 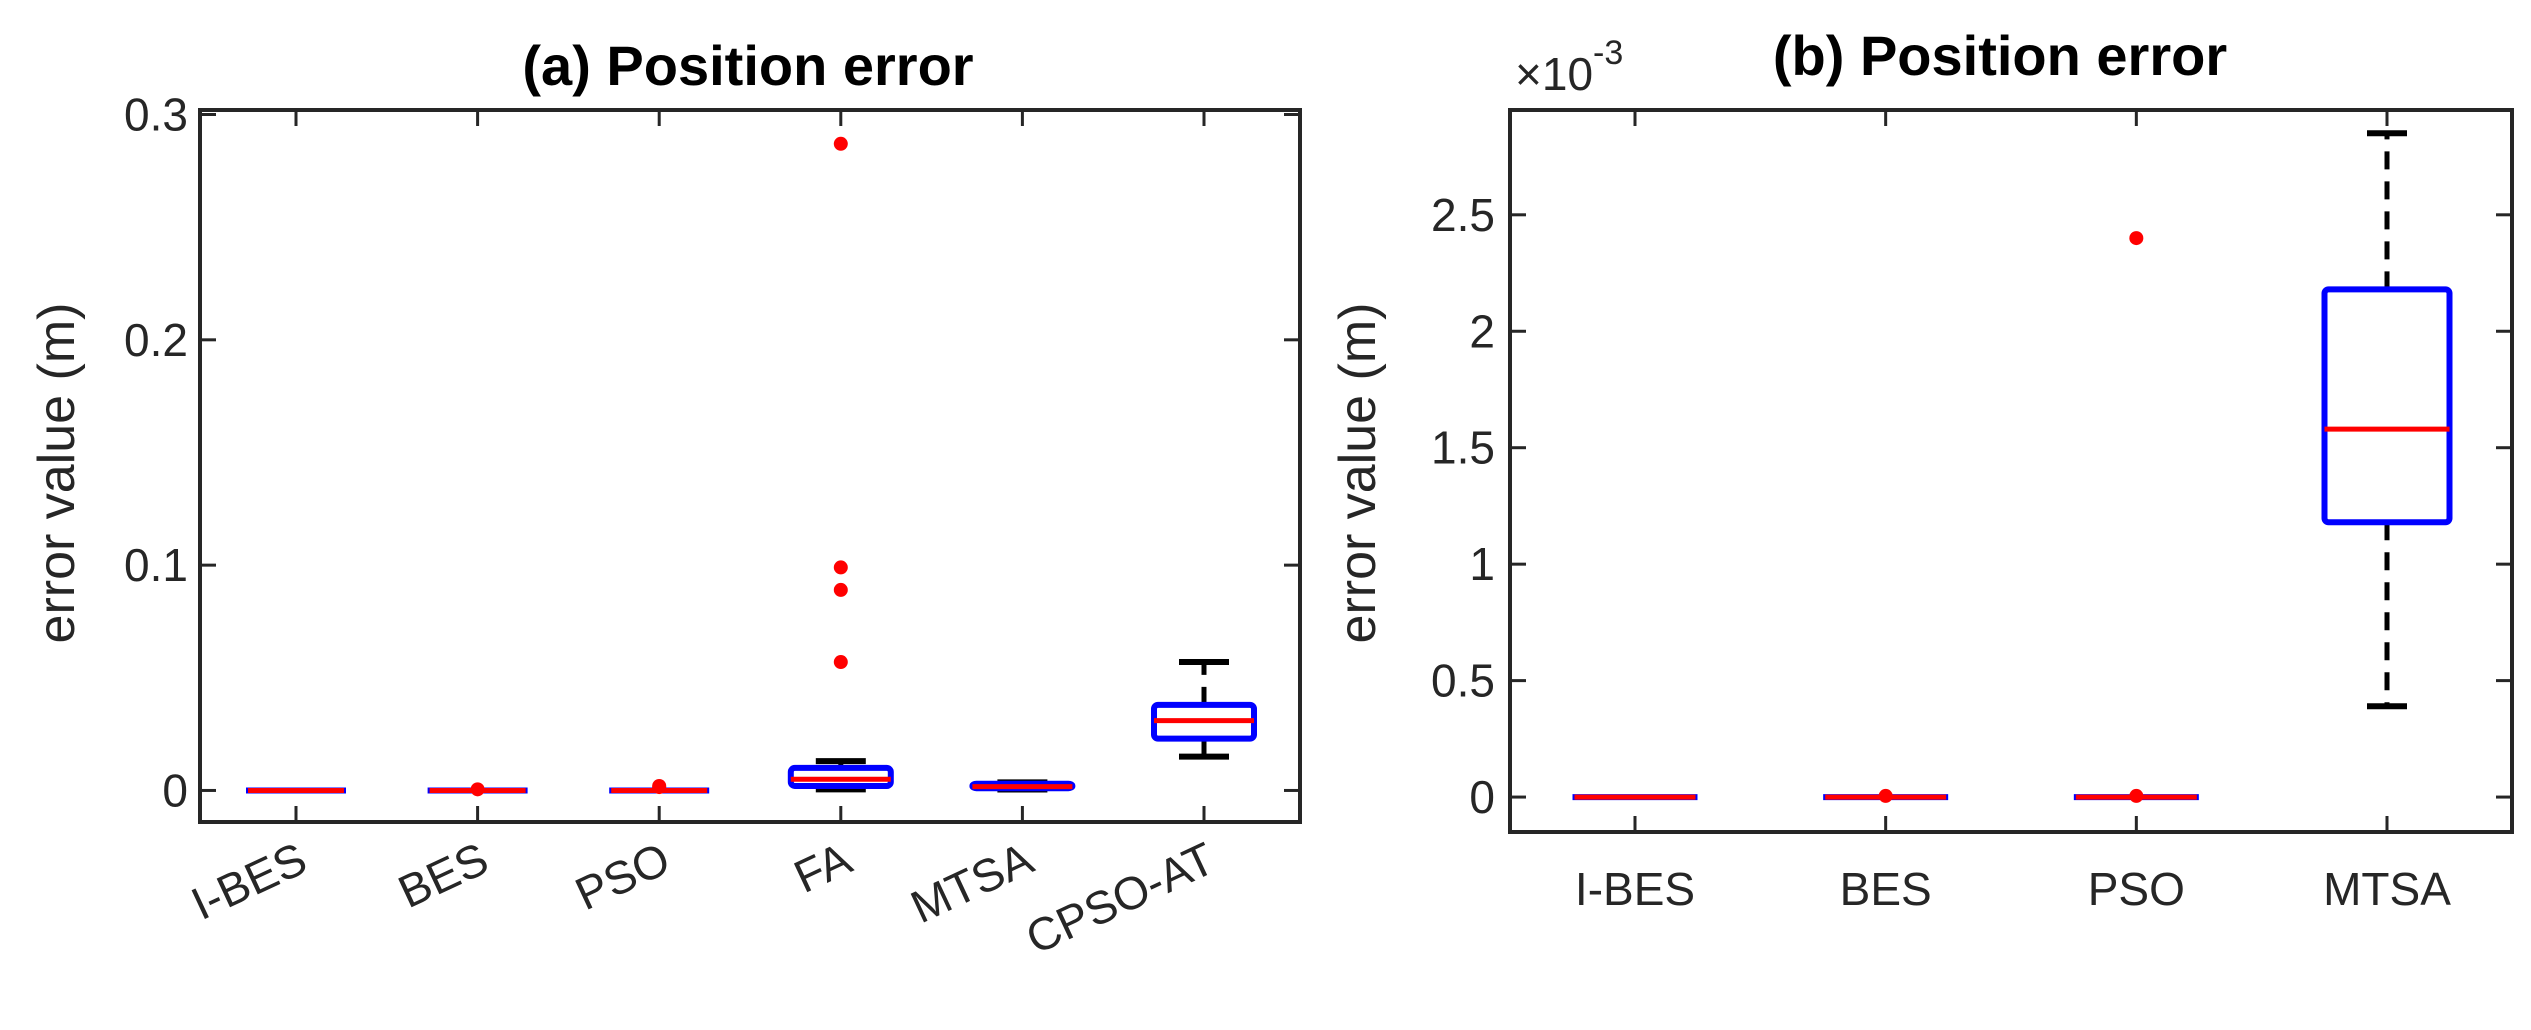 I want to click on panel-b-ytick-label: 2, so click(x=1482, y=331).